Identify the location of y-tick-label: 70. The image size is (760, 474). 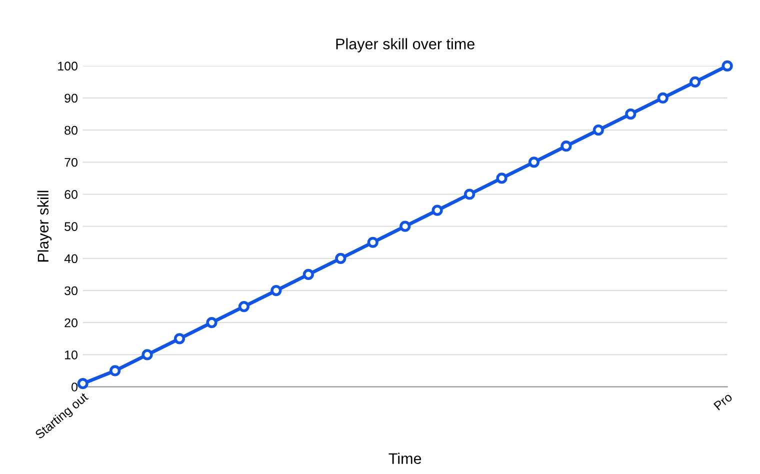
(71, 162).